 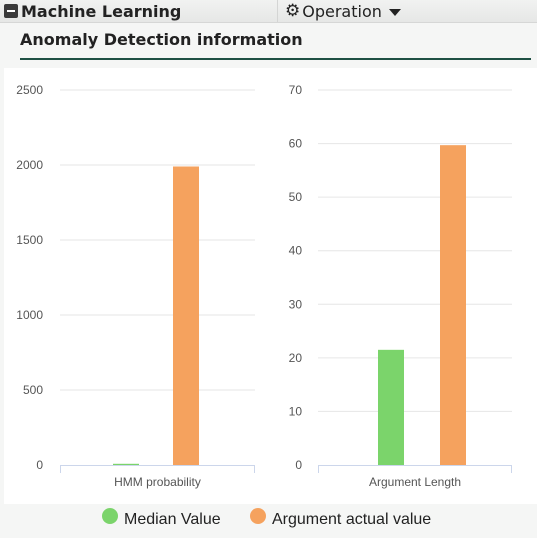 I want to click on legend-dot-median, so click(x=110, y=516).